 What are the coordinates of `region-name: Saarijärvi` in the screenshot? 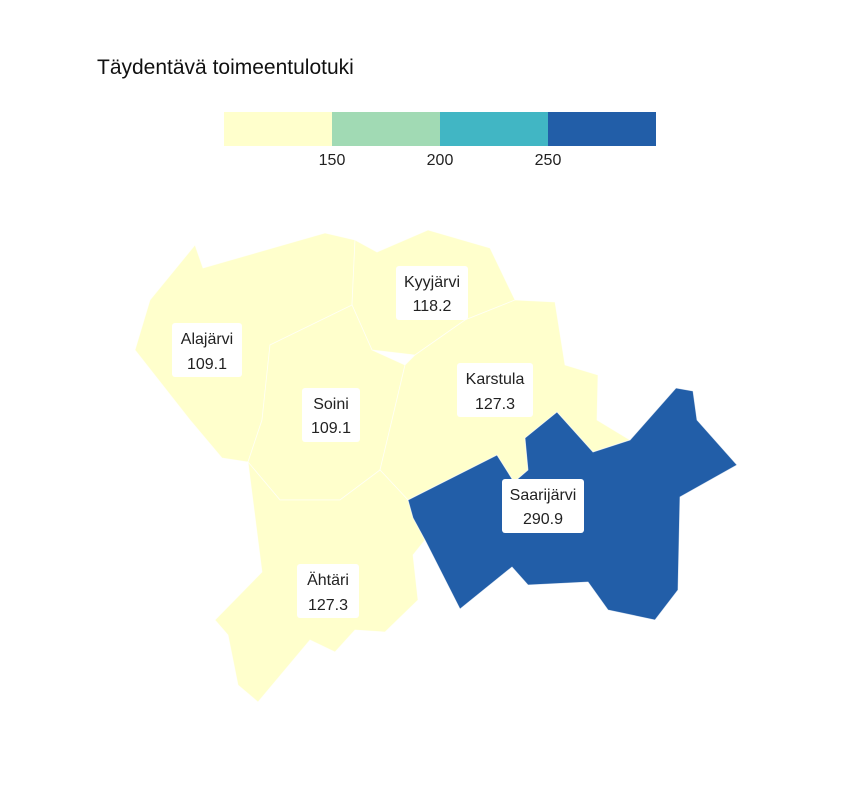 It's located at (543, 495).